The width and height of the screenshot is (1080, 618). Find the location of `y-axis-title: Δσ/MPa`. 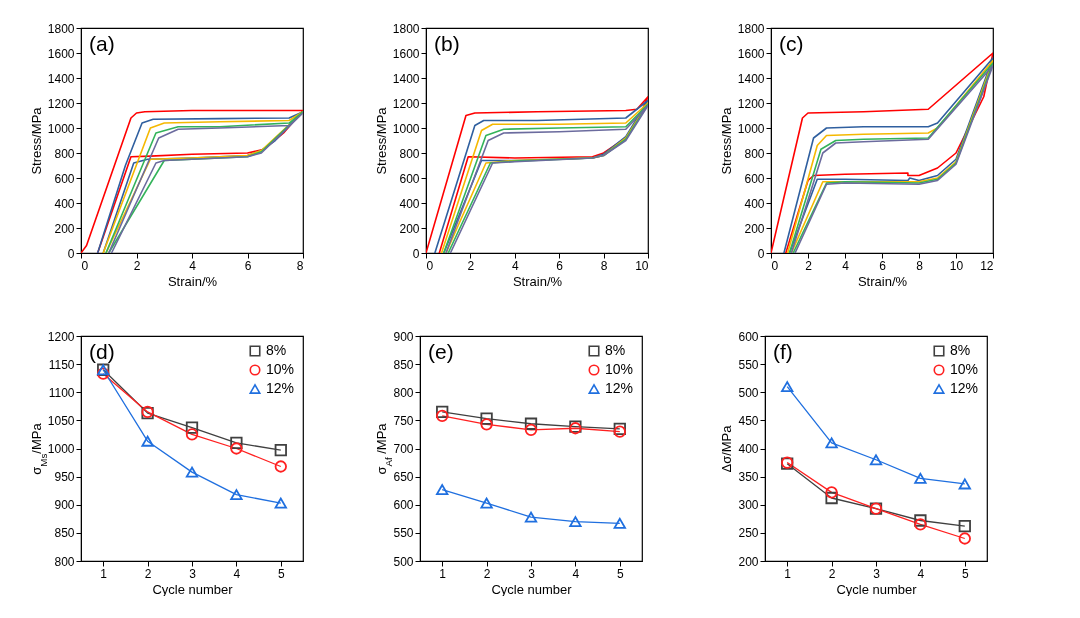

y-axis-title: Δσ/MPa is located at coordinates (727, 448).